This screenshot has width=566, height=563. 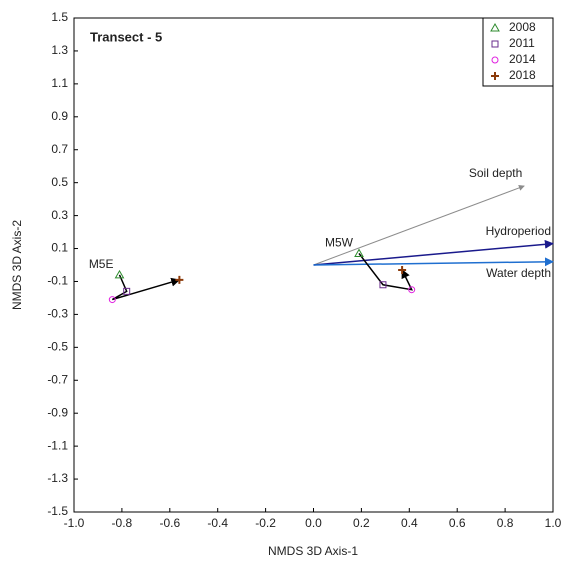 I want to click on y-tick-label: -0.7, so click(x=57, y=379).